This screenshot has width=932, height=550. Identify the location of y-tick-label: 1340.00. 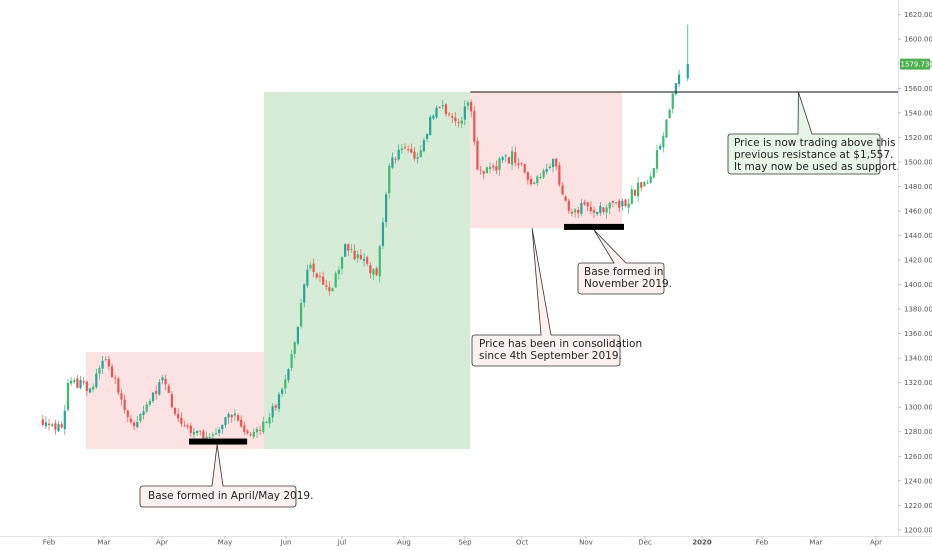
(918, 359).